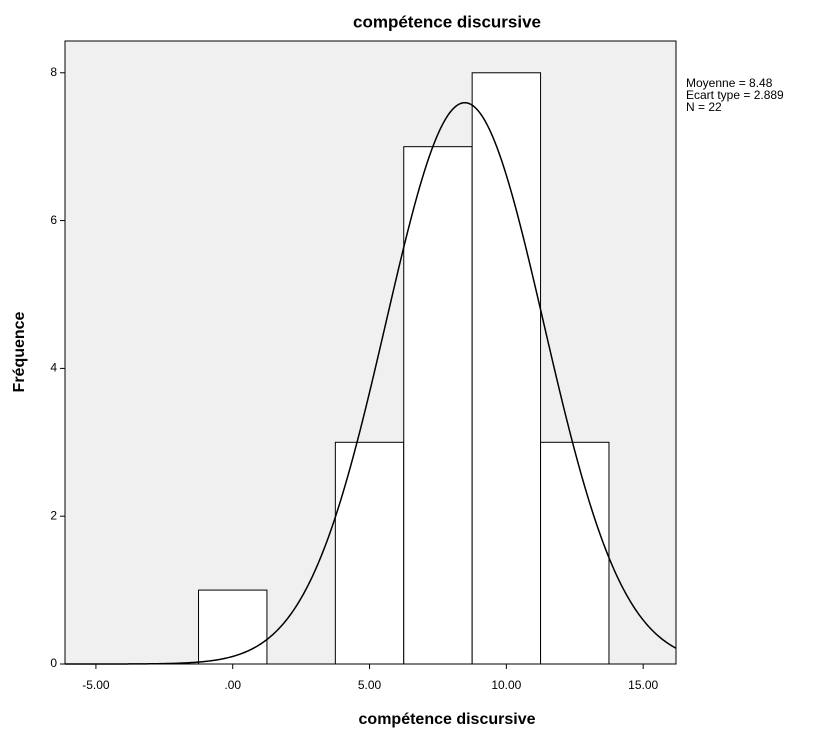  What do you see at coordinates (232, 685) in the screenshot?
I see `x-tick-label: .00` at bounding box center [232, 685].